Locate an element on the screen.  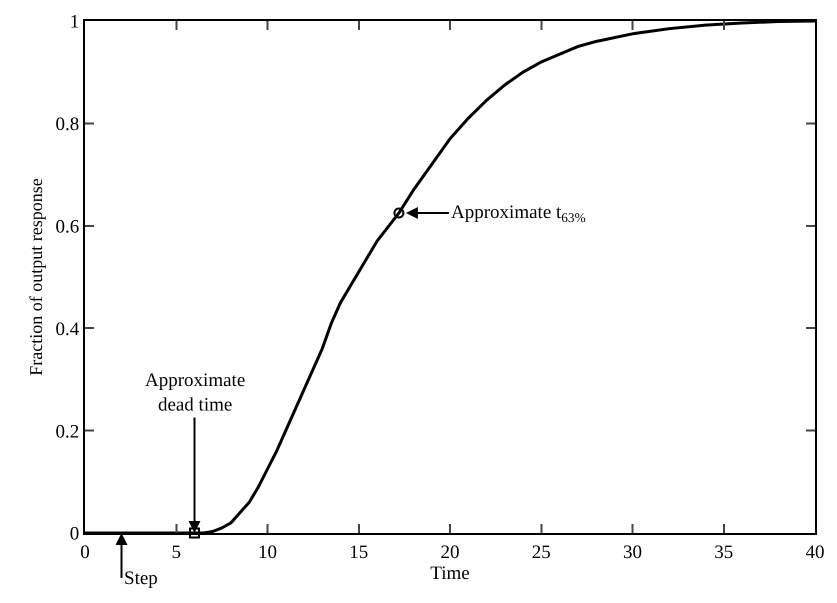
y-tick-label: 0.6 is located at coordinates (67, 227).